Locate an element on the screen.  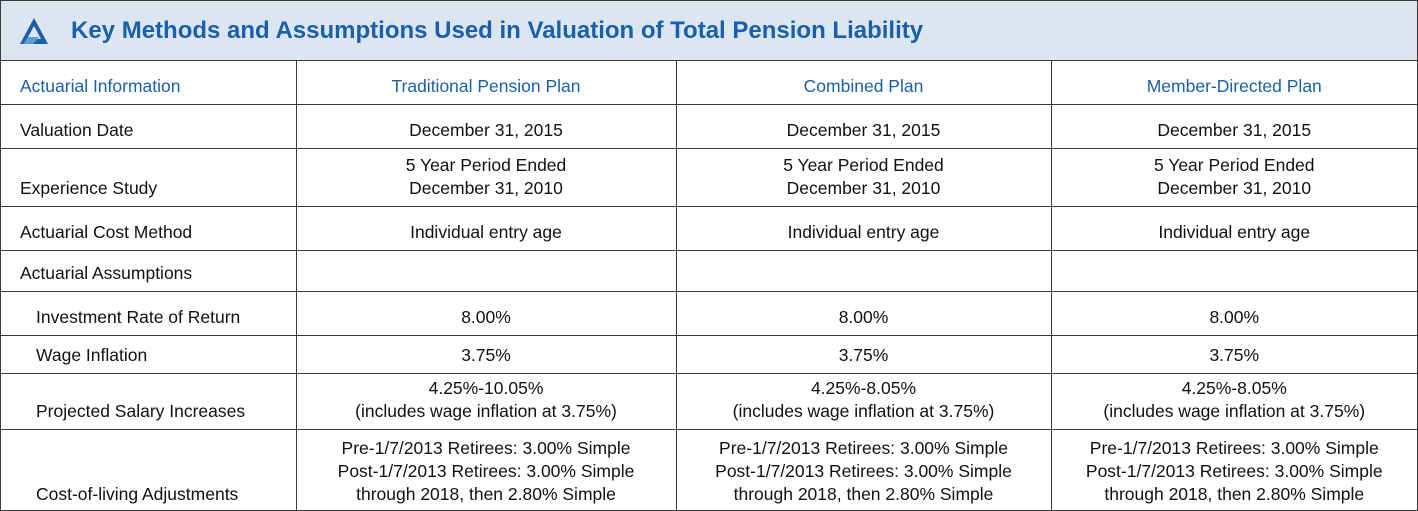
row-label: Projected Salary Increases is located at coordinates (149, 401).